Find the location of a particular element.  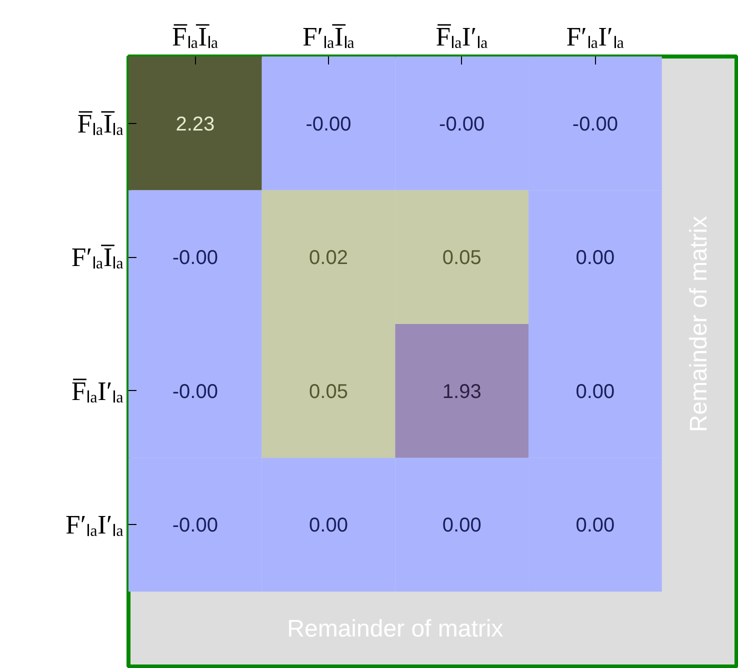

data-label: 0.02 is located at coordinates (328, 258).